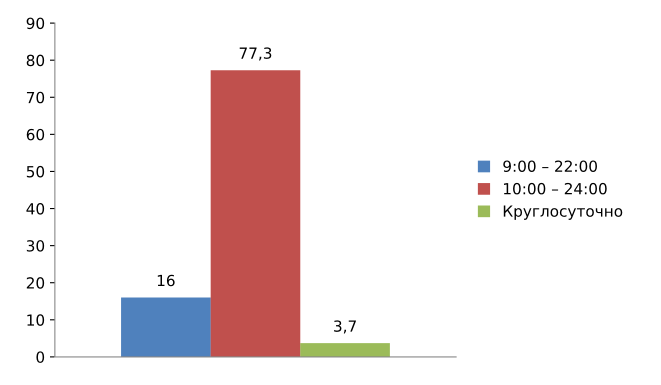 Image resolution: width=661 pixels, height=385 pixels. Describe the element at coordinates (35, 246) in the screenshot. I see `y-tick-label: 30` at that location.